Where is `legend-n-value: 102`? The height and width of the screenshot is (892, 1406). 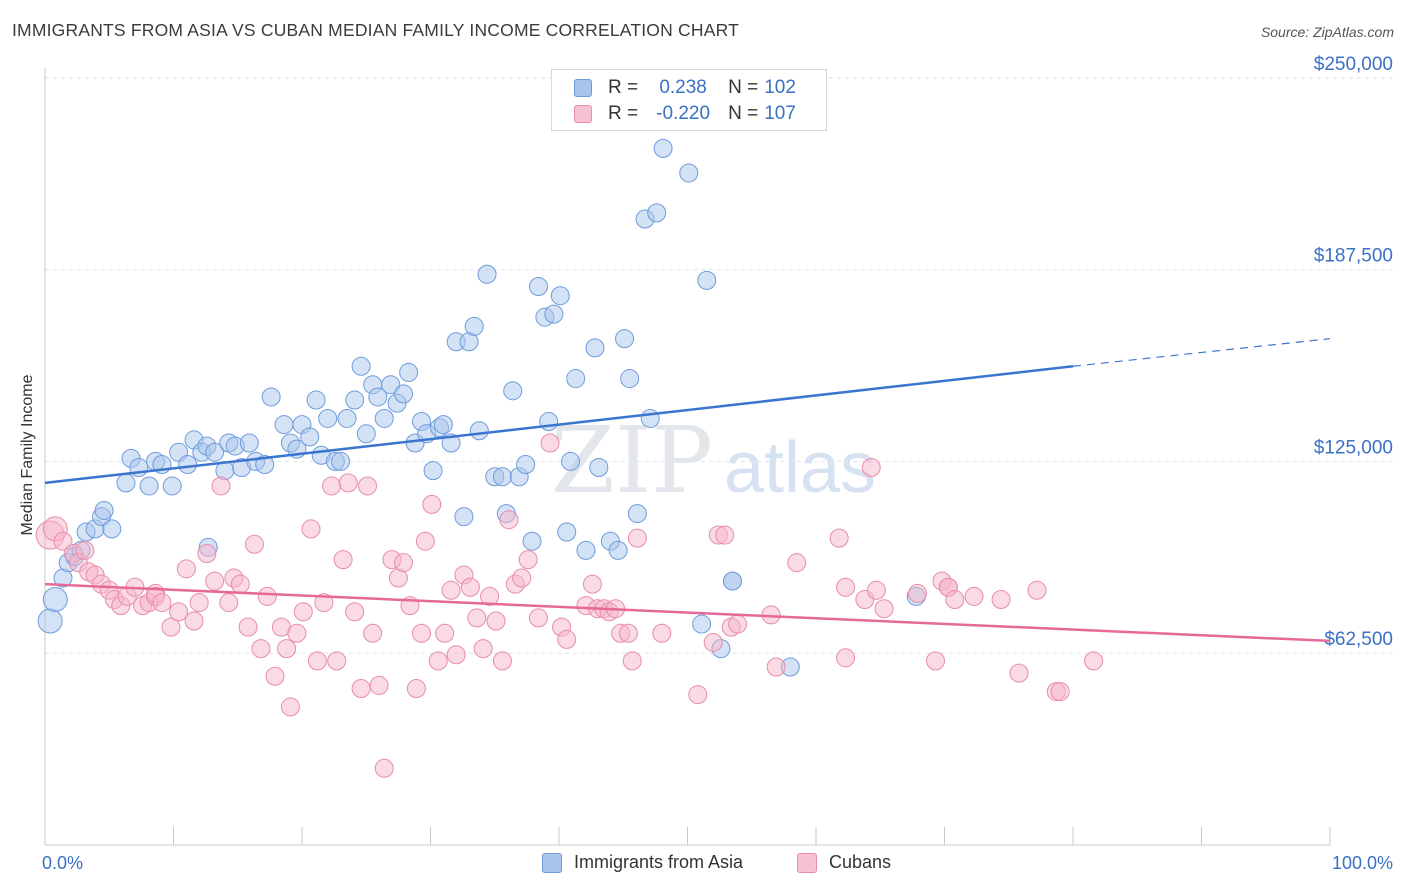 legend-n-value: 102 is located at coordinates (780, 87).